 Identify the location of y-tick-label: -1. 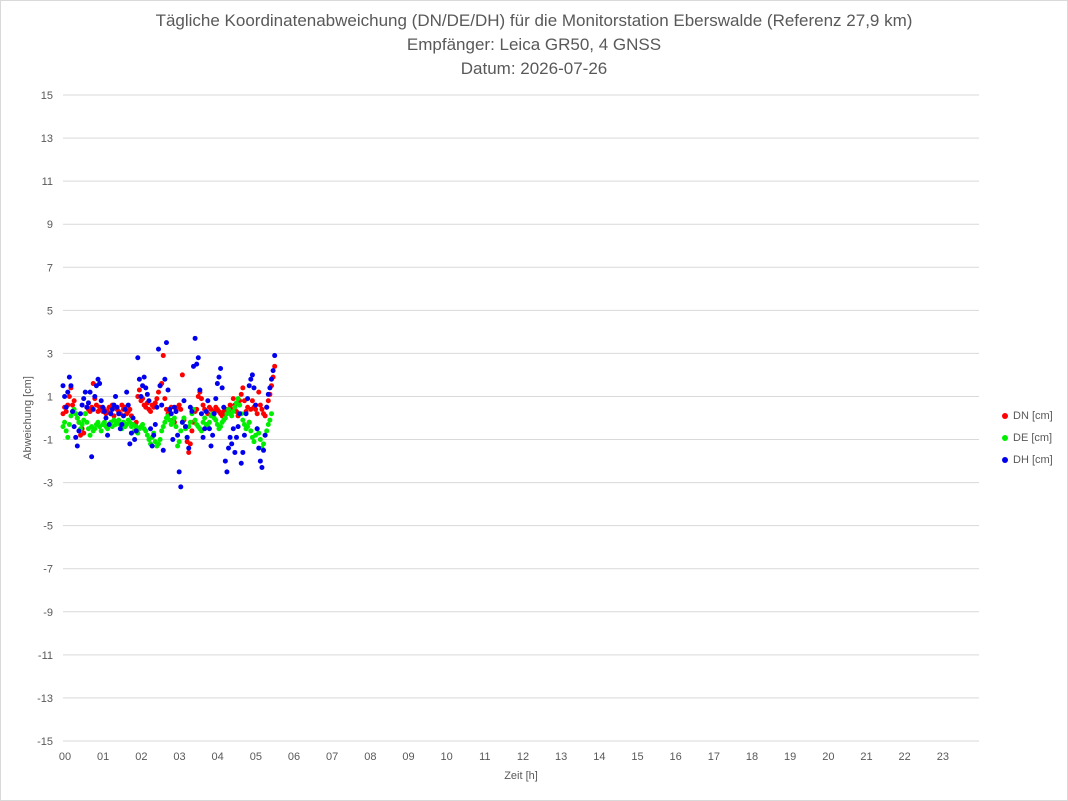
(48, 441).